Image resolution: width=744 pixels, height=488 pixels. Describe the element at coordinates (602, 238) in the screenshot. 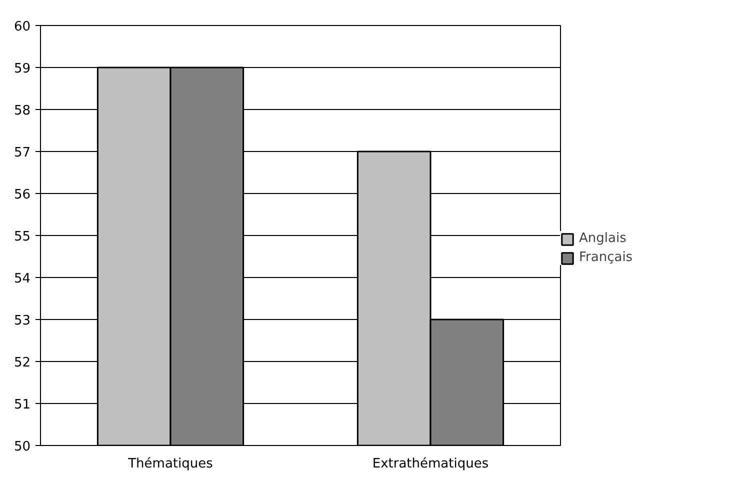

I see `legend-label: Anglais` at that location.